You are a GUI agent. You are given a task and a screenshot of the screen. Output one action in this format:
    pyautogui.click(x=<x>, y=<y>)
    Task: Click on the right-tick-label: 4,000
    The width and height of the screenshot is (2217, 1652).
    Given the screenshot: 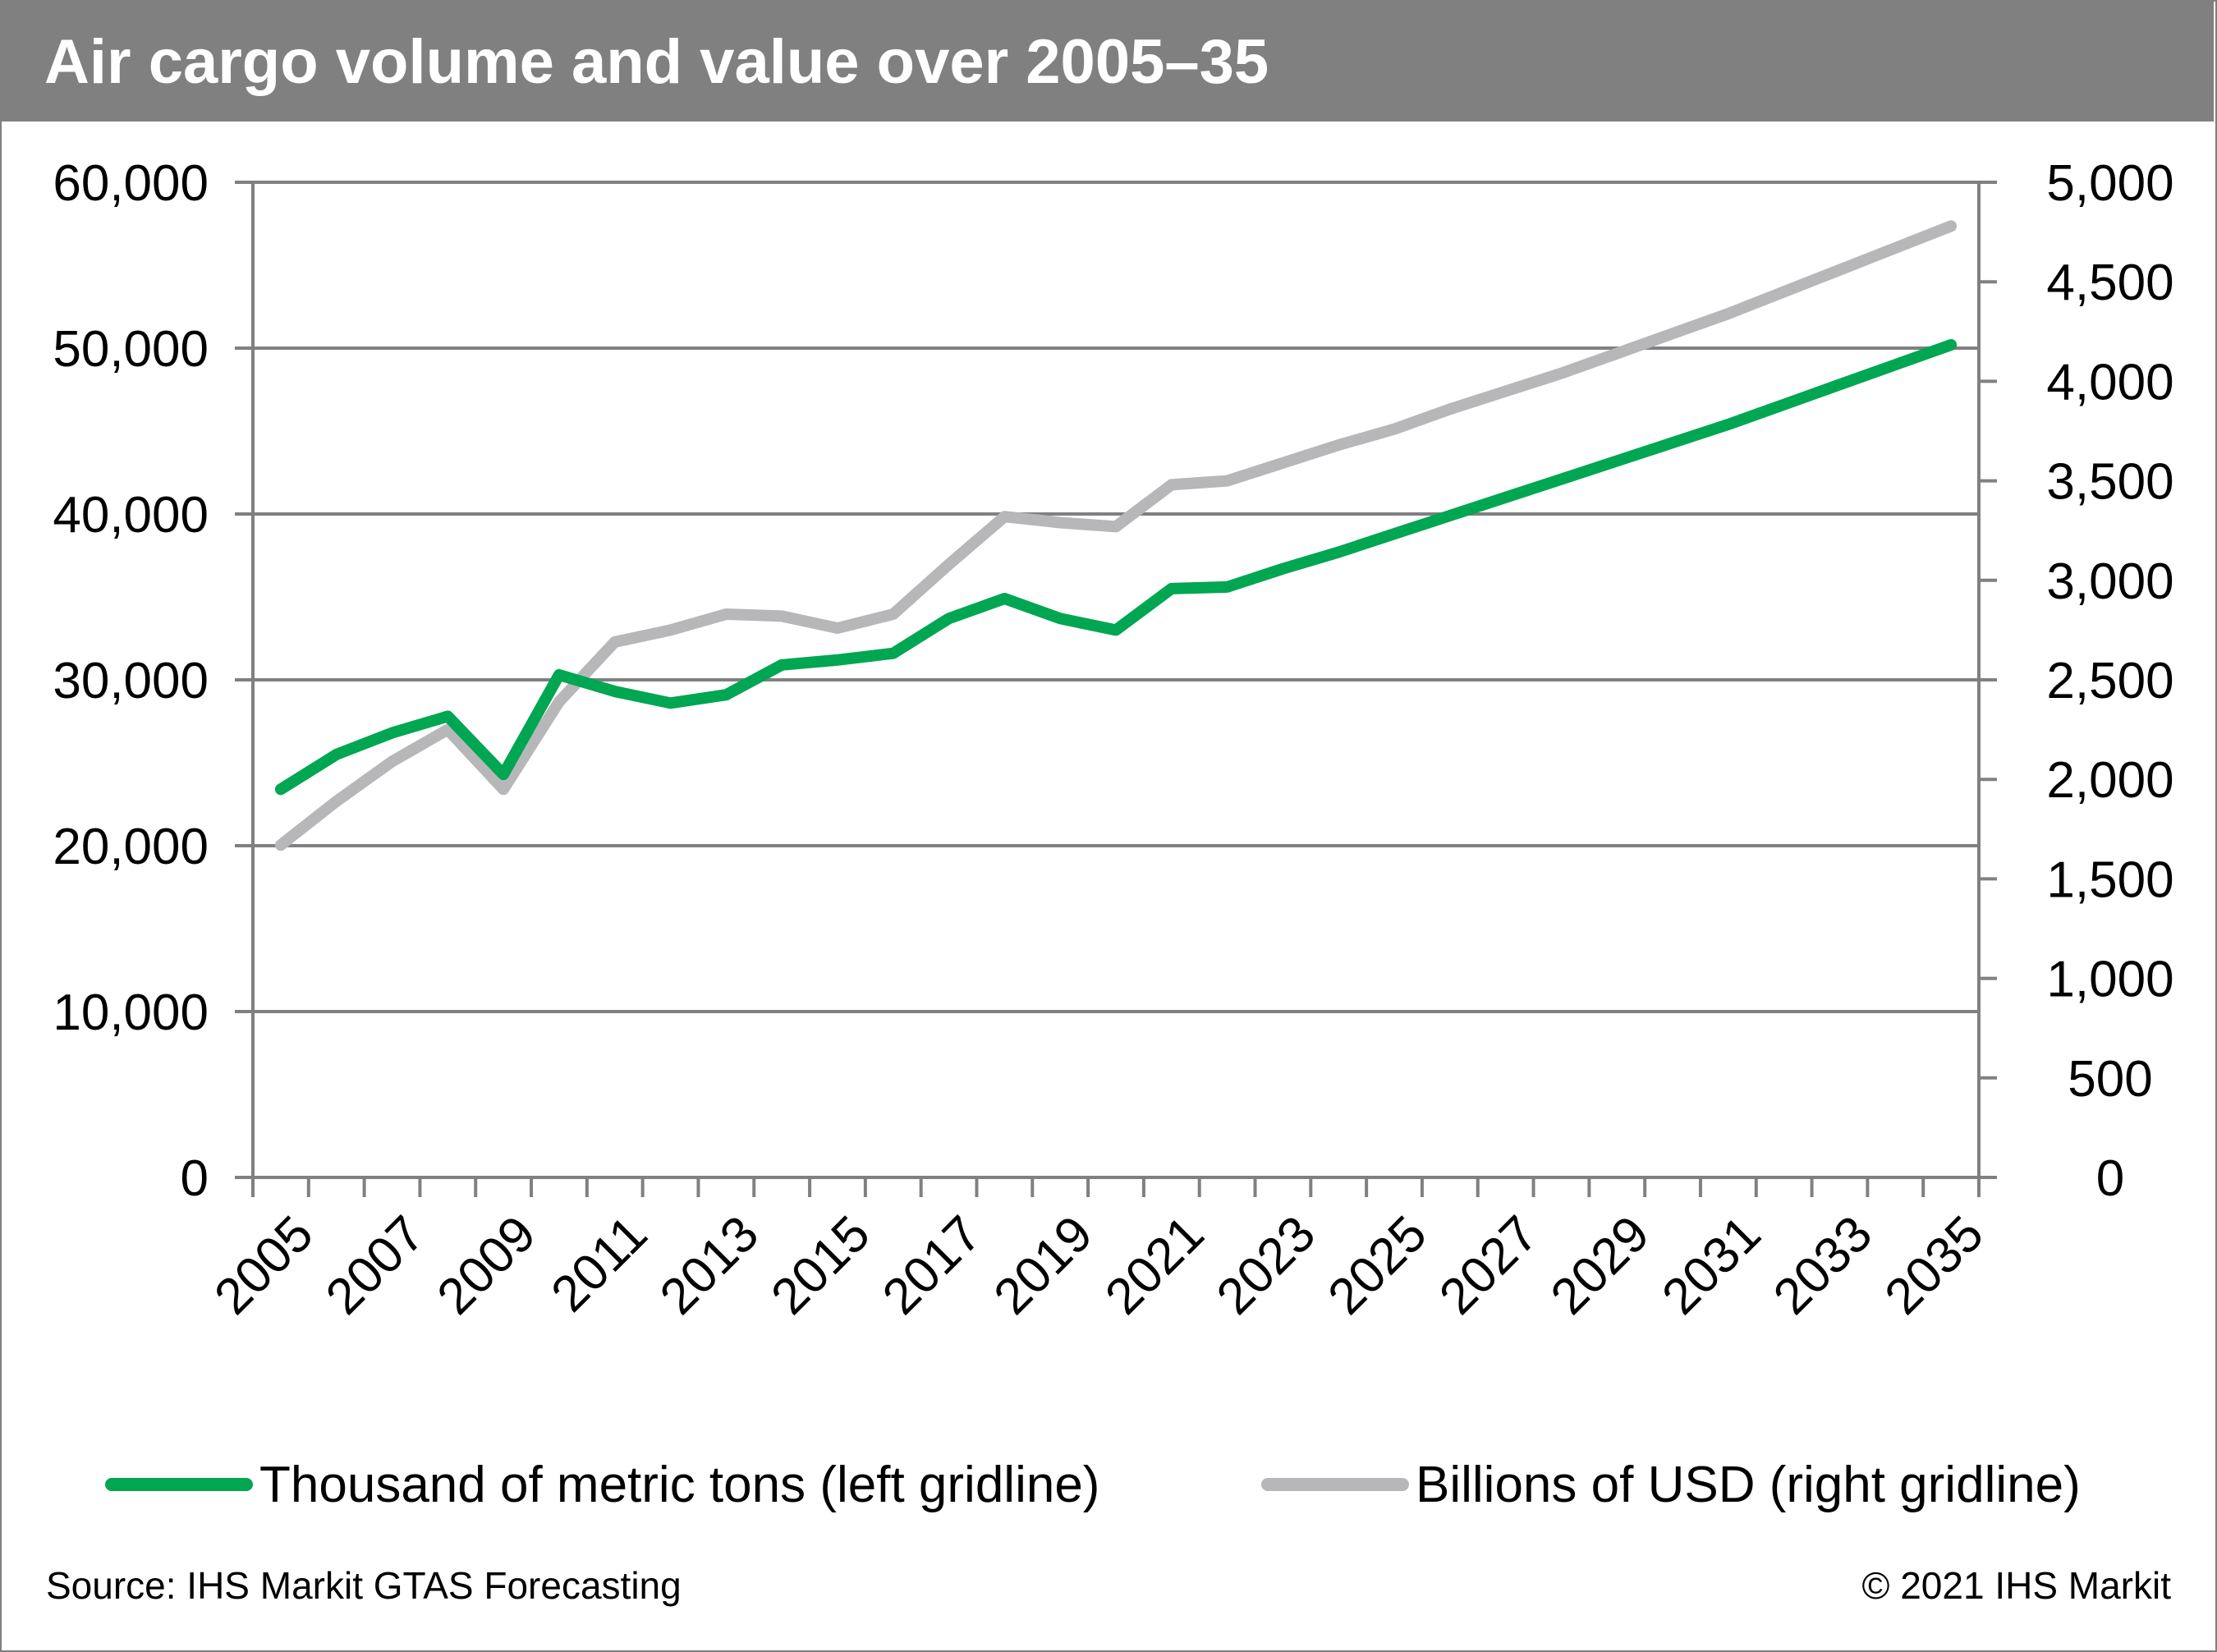 What is the action you would take?
    pyautogui.click(x=2109, y=383)
    